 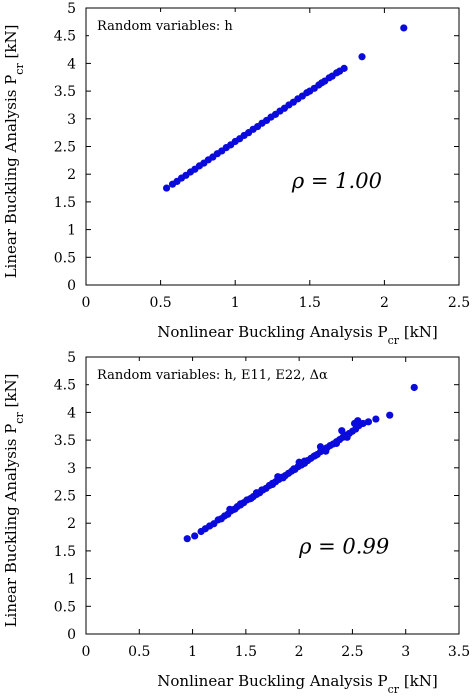 What do you see at coordinates (343, 547) in the screenshot?
I see `correlation-annotation: ρ = 0.99` at bounding box center [343, 547].